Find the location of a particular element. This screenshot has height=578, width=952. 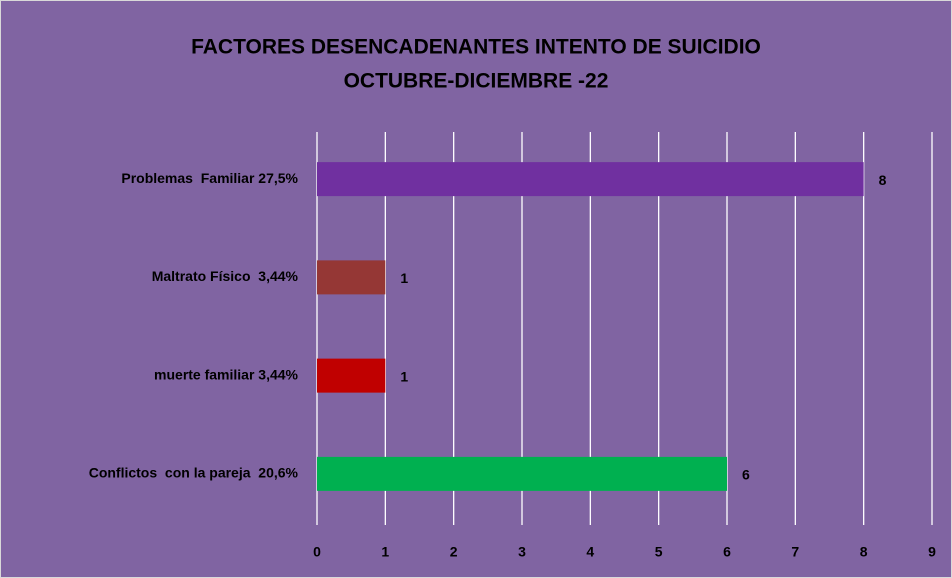

x-tick-label: 5 is located at coordinates (659, 552).